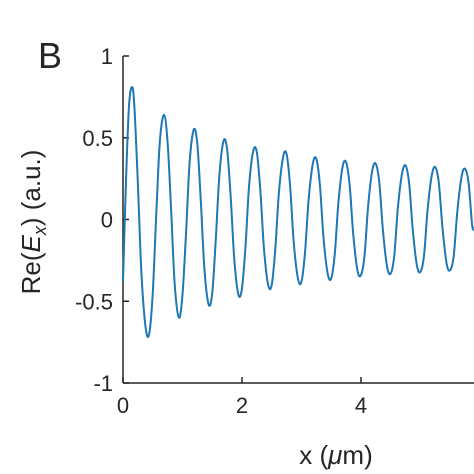  Describe the element at coordinates (123, 405) in the screenshot. I see `x-tick-label: 0` at that location.